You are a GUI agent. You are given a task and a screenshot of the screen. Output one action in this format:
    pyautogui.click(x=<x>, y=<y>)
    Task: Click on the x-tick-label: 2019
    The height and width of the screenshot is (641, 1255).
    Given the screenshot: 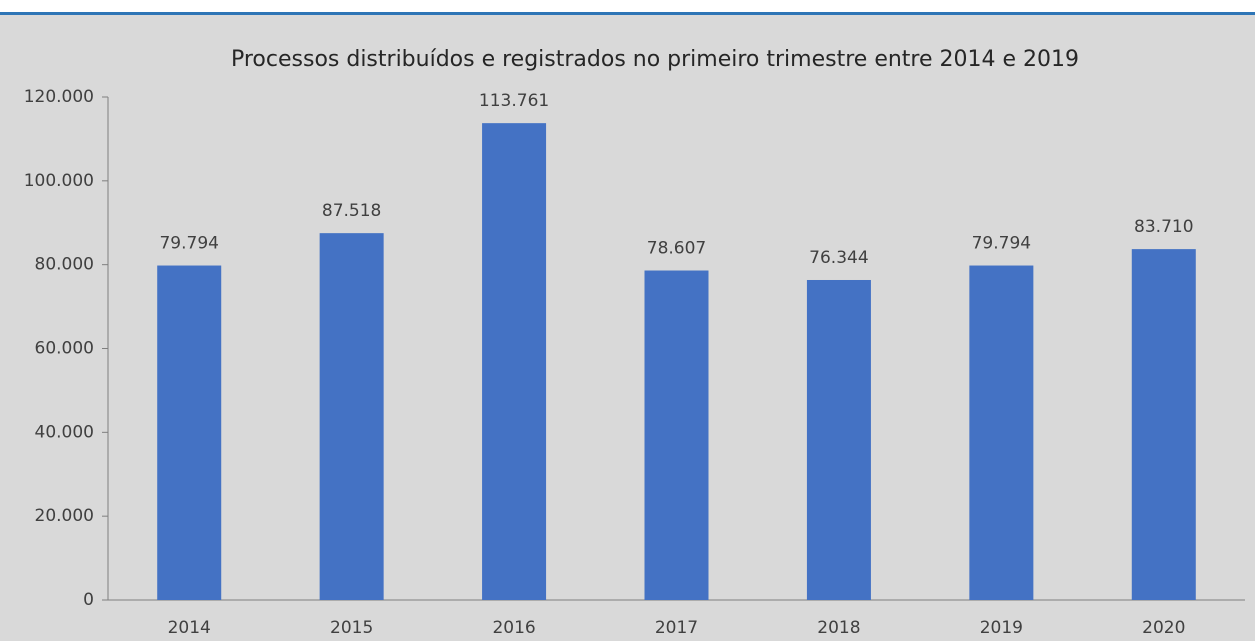 What is the action you would take?
    pyautogui.click(x=1001, y=628)
    